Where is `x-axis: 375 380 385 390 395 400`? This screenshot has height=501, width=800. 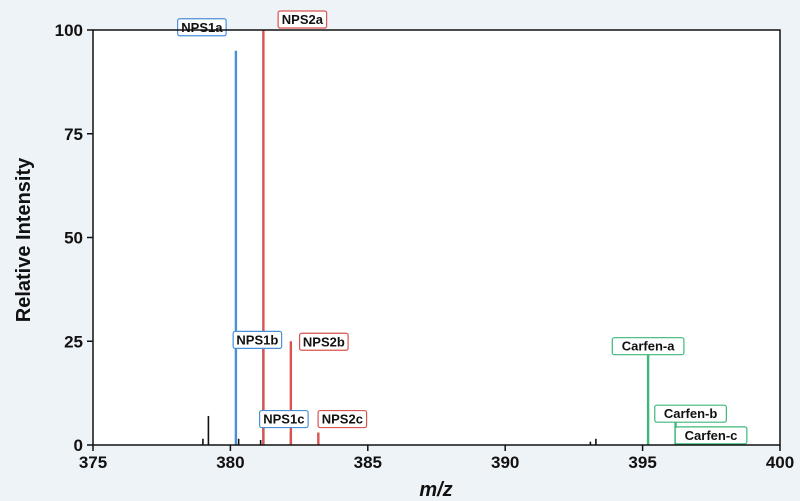
x-axis: 375 380 385 390 395 400 is located at coordinates (436, 458).